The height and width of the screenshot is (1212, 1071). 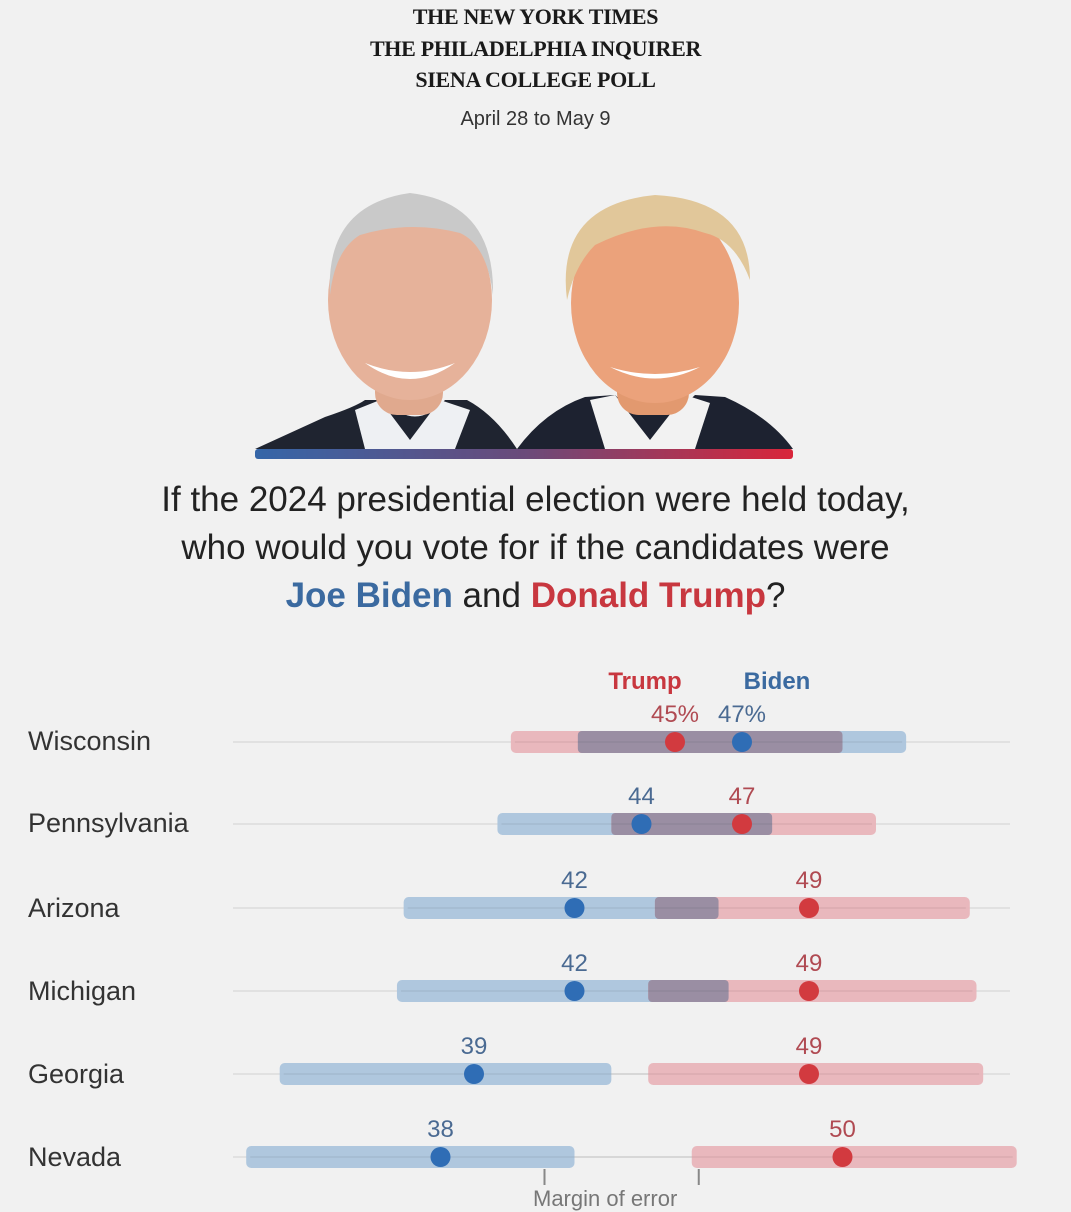 What do you see at coordinates (742, 714) in the screenshot?
I see `biden-value-label-wisconsin: 47%` at bounding box center [742, 714].